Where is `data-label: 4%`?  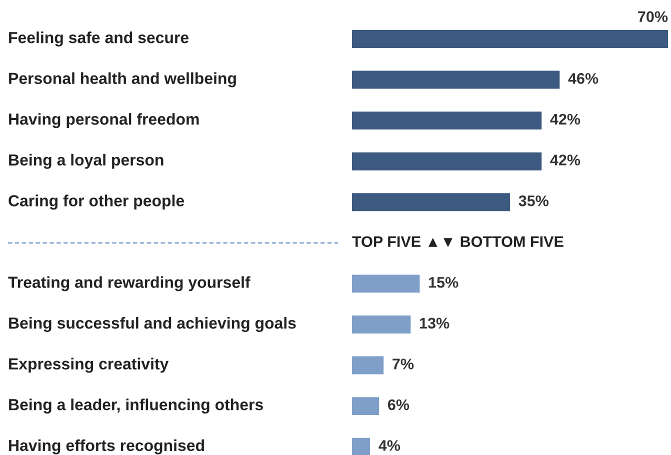
data-label: 4% is located at coordinates (389, 445).